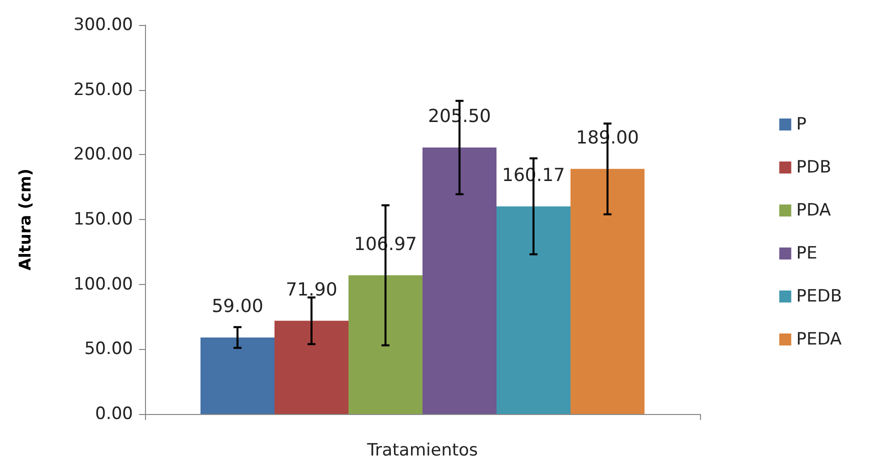  Describe the element at coordinates (814, 210) in the screenshot. I see `legend-label: PDA` at that location.